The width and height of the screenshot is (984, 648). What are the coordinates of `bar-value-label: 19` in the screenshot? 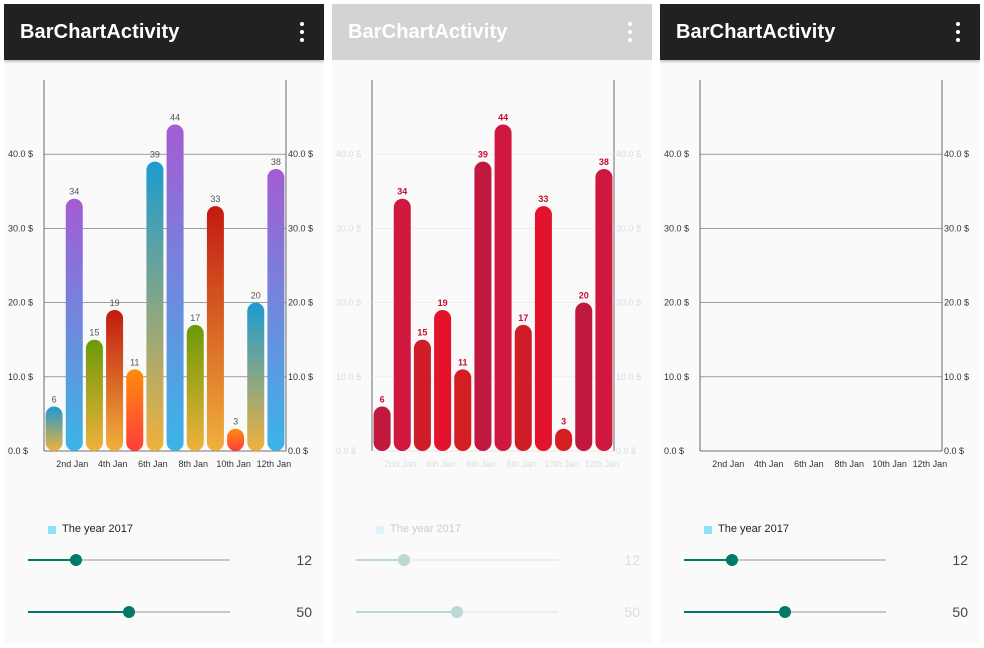 It's located at (443, 303).